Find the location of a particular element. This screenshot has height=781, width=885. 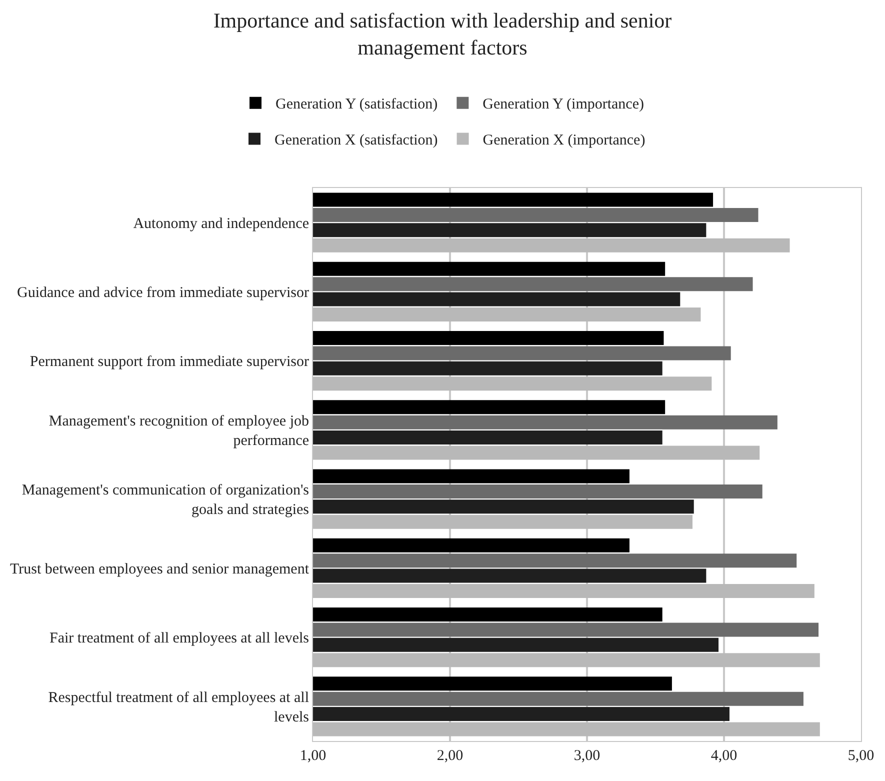

y-tick-label: Trust between employees and senior management is located at coordinates (160, 569).